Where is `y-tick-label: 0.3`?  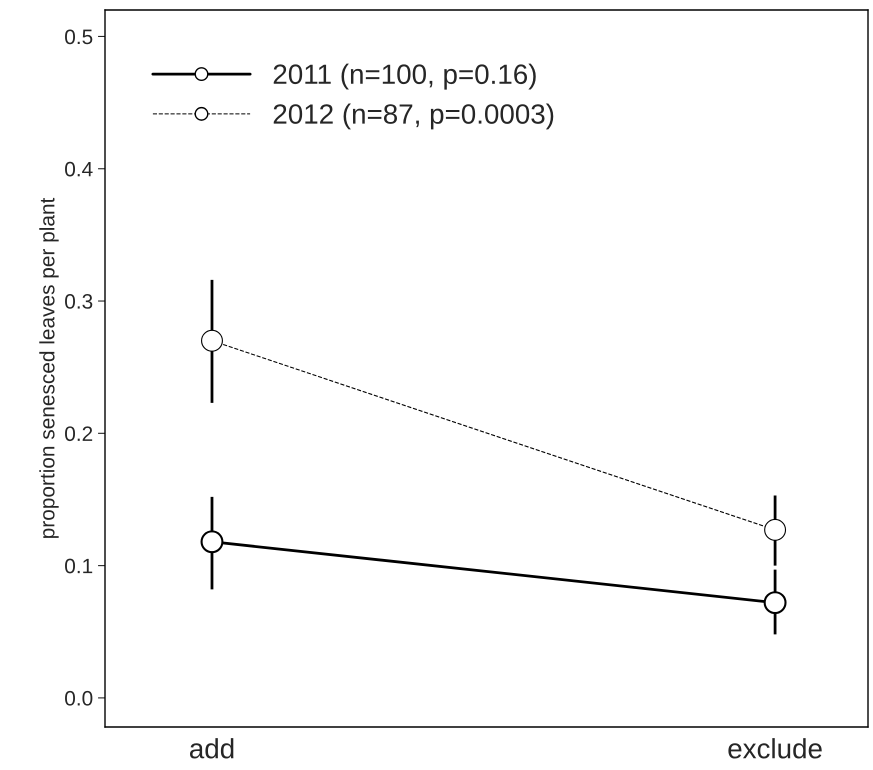 y-tick-label: 0.3 is located at coordinates (78, 301).